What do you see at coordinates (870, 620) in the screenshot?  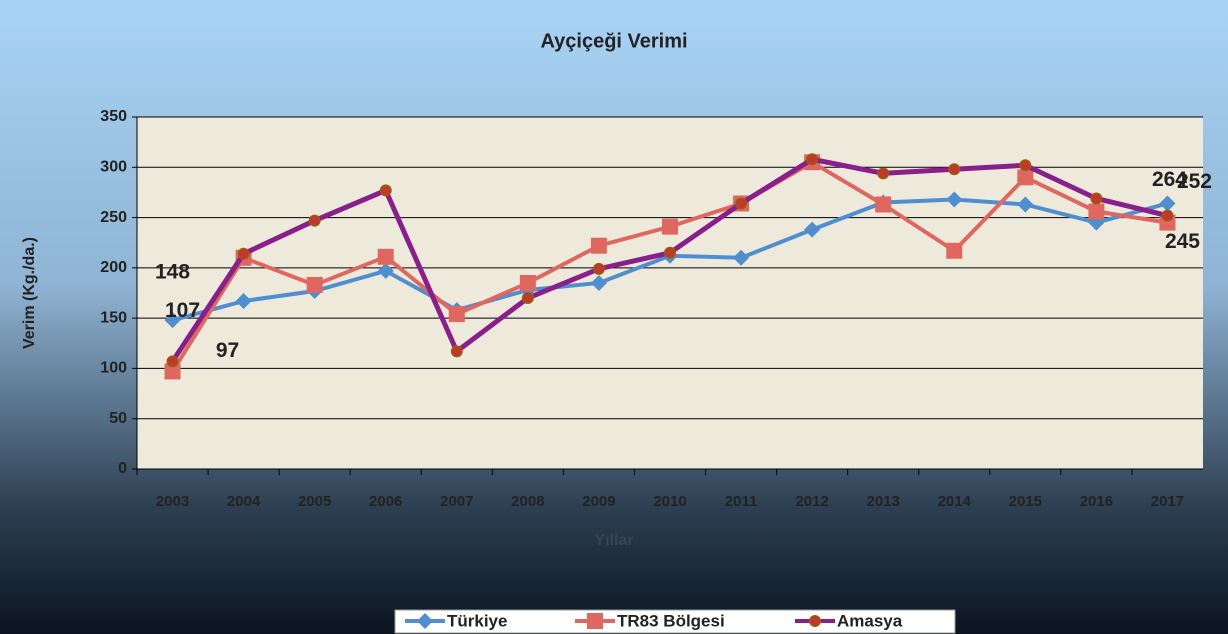 I see `legend-label: Amasya` at bounding box center [870, 620].